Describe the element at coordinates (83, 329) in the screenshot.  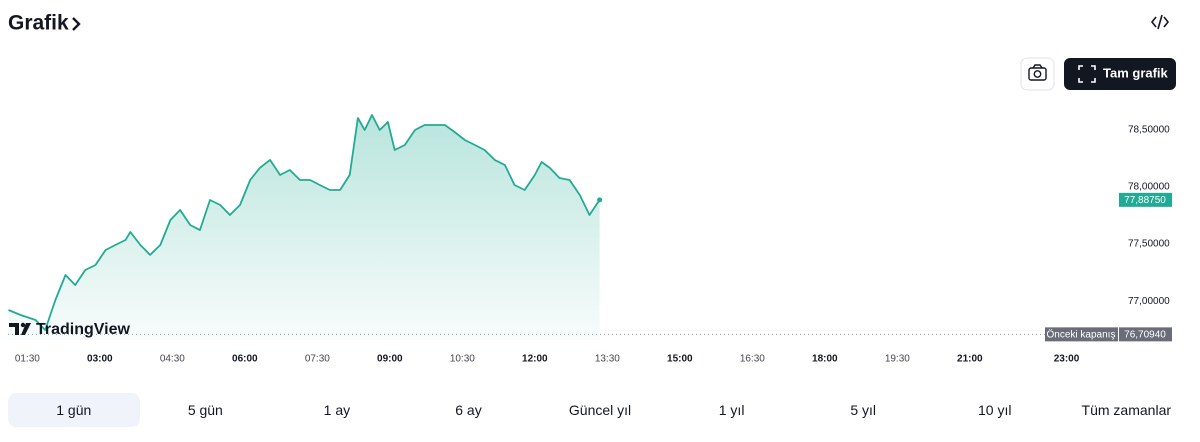
I see `logo-text: TradingView` at that location.